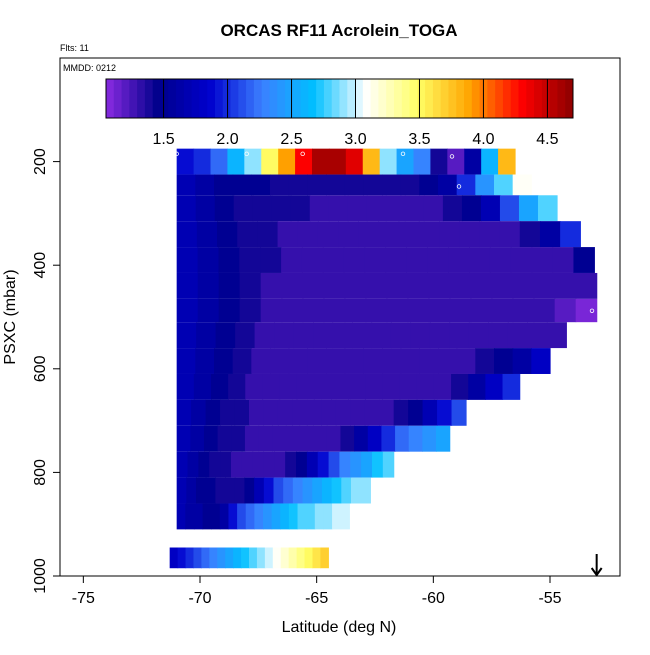  I want to click on heatmap-cell-r12-c13, so click(323, 464).